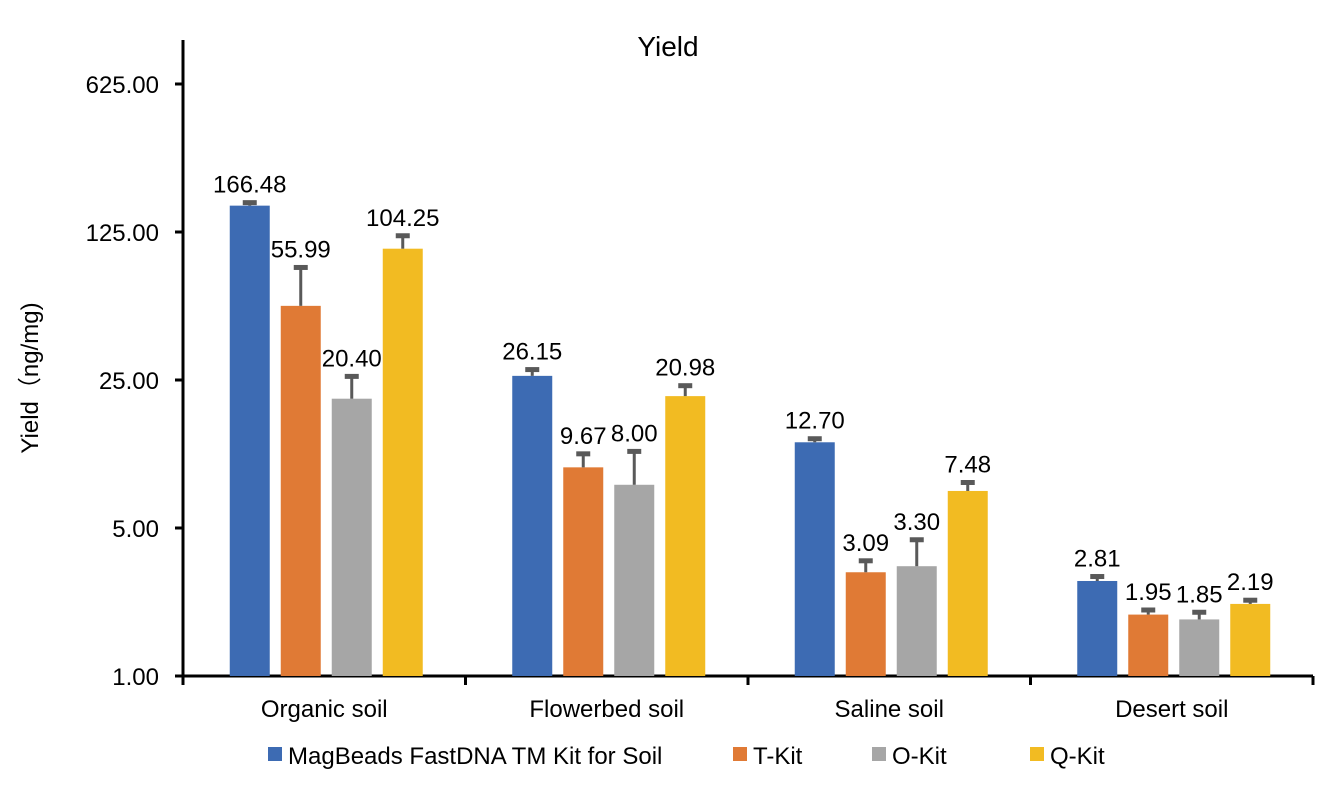  I want to click on data-label: 55.99, so click(301, 249).